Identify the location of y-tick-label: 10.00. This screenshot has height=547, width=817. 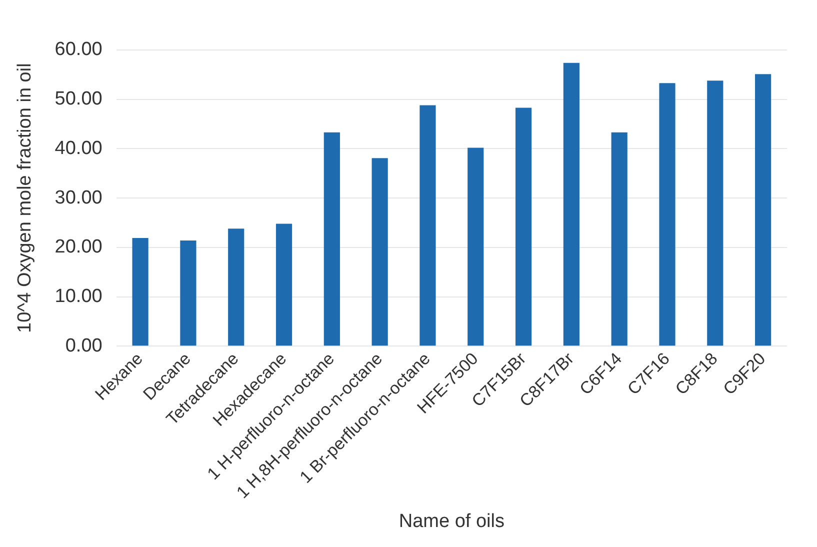
(78, 297).